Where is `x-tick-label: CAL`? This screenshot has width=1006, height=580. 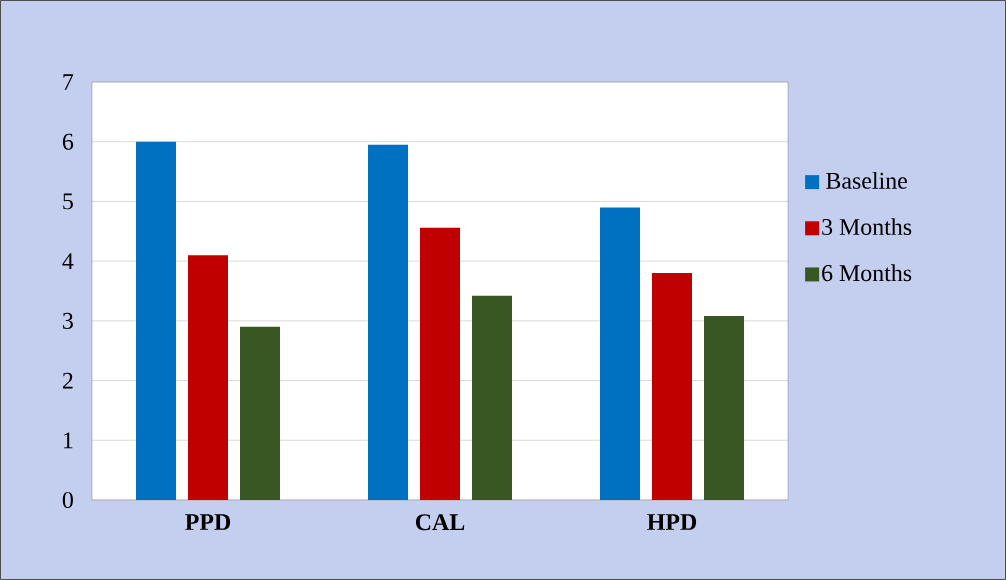 x-tick-label: CAL is located at coordinates (440, 522).